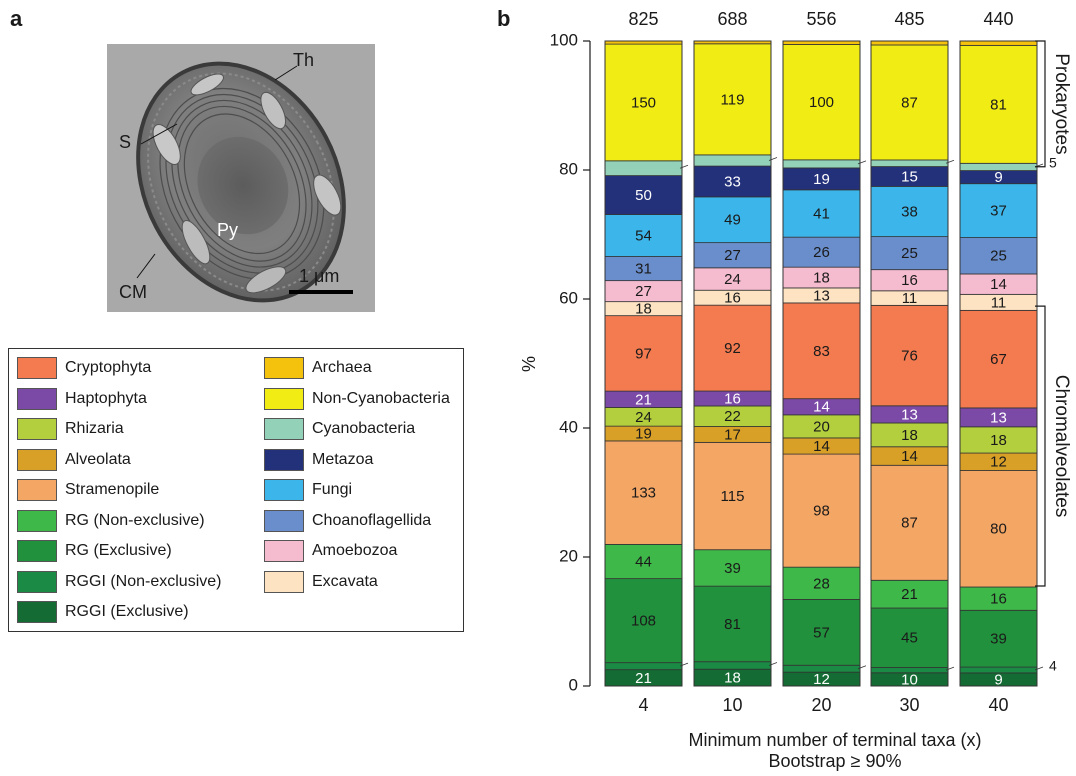 Image resolution: width=1076 pixels, height=776 pixels. I want to click on value-label: 80, so click(998, 529).